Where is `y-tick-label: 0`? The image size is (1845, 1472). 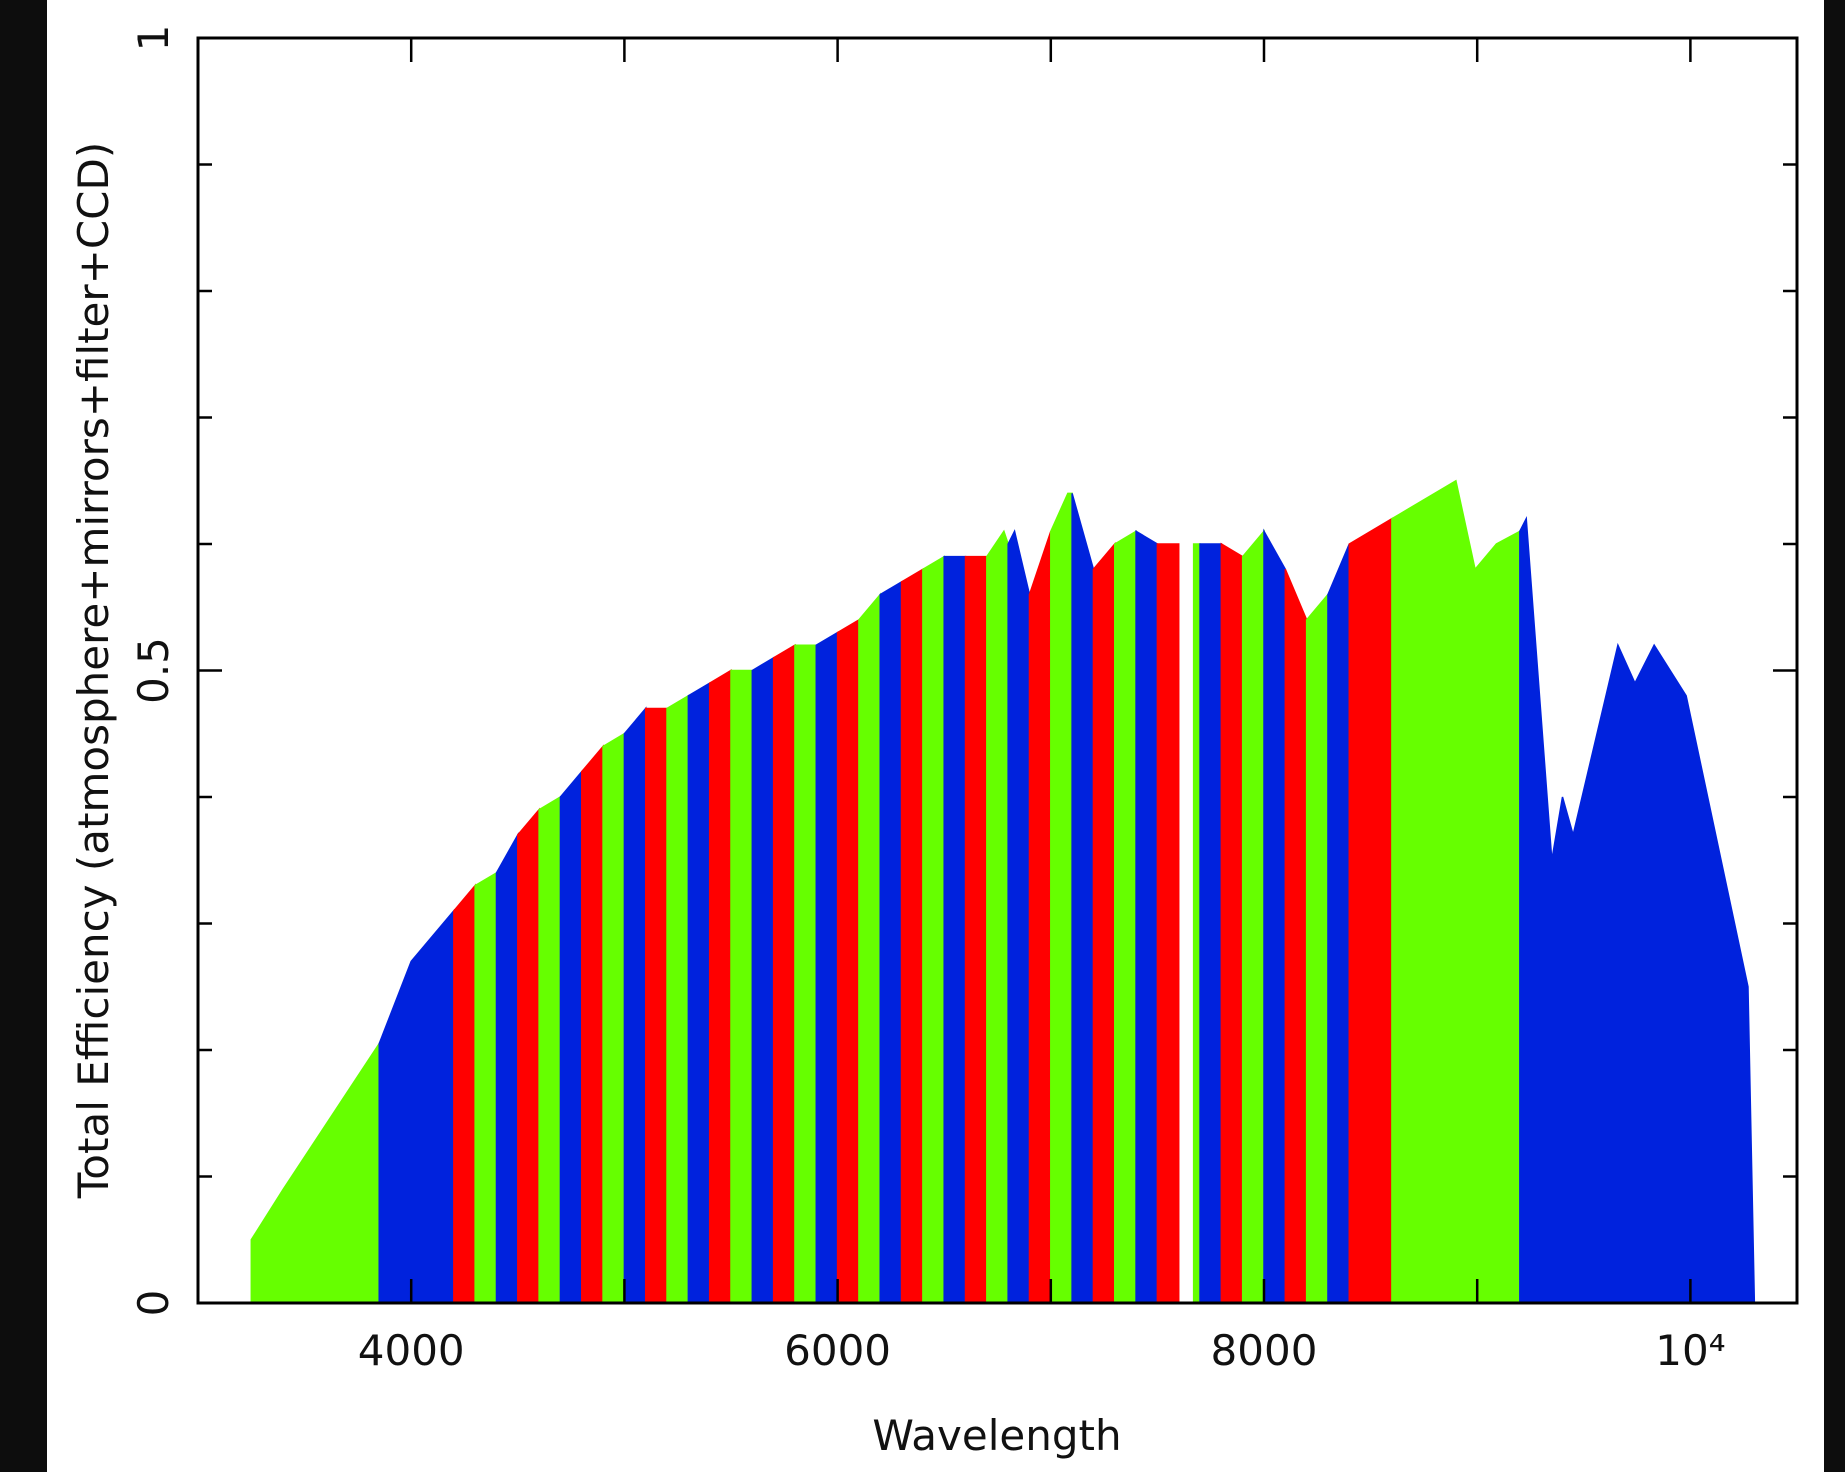
y-tick-label: 0 is located at coordinates (153, 1303).